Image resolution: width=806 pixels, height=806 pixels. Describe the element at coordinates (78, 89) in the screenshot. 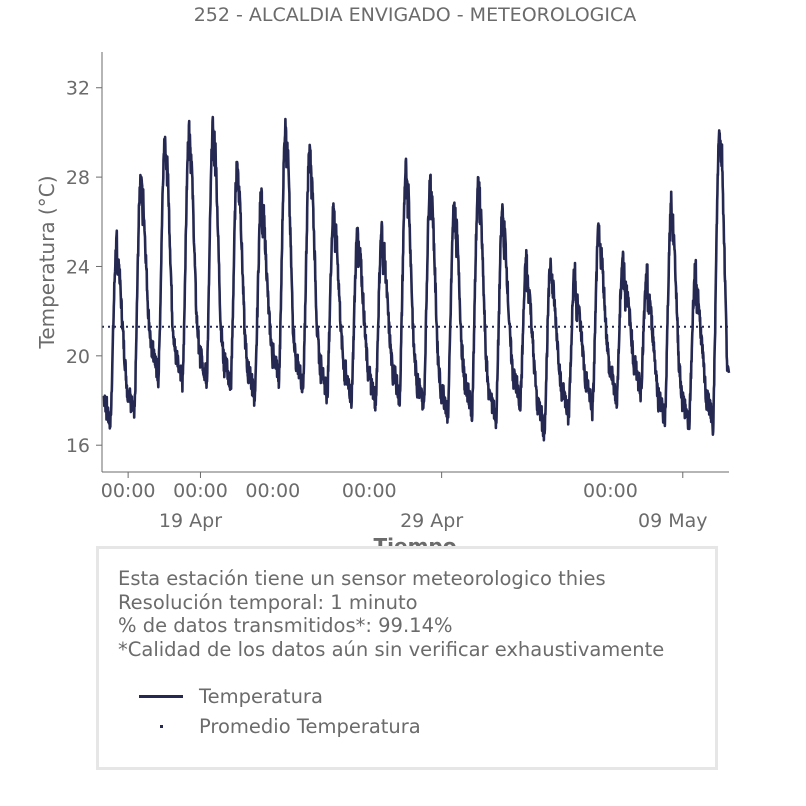

I see `y-tick-label: 32` at that location.